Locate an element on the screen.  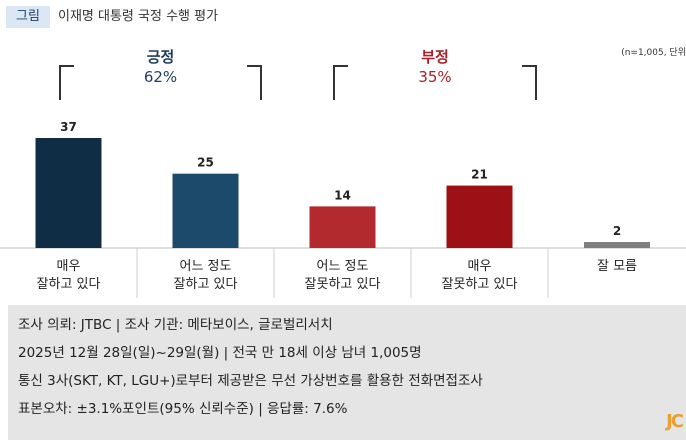
negative-group-label: 부정 is located at coordinates (435, 57).